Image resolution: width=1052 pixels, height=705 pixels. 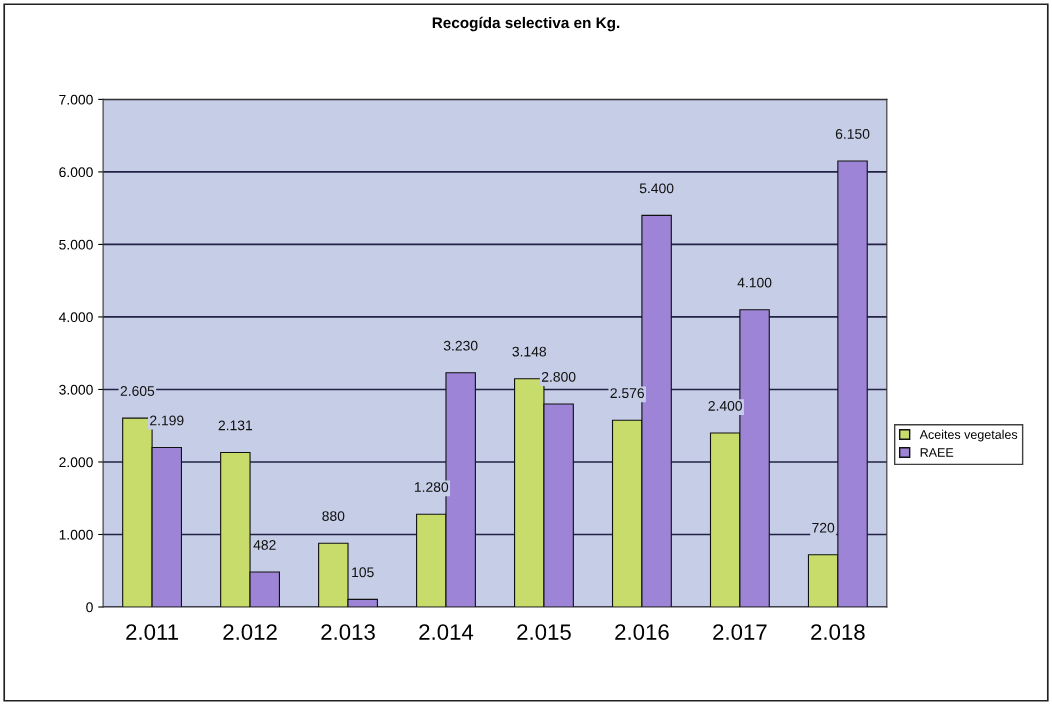 I want to click on y-tick-label: 6.000, so click(x=76, y=172).